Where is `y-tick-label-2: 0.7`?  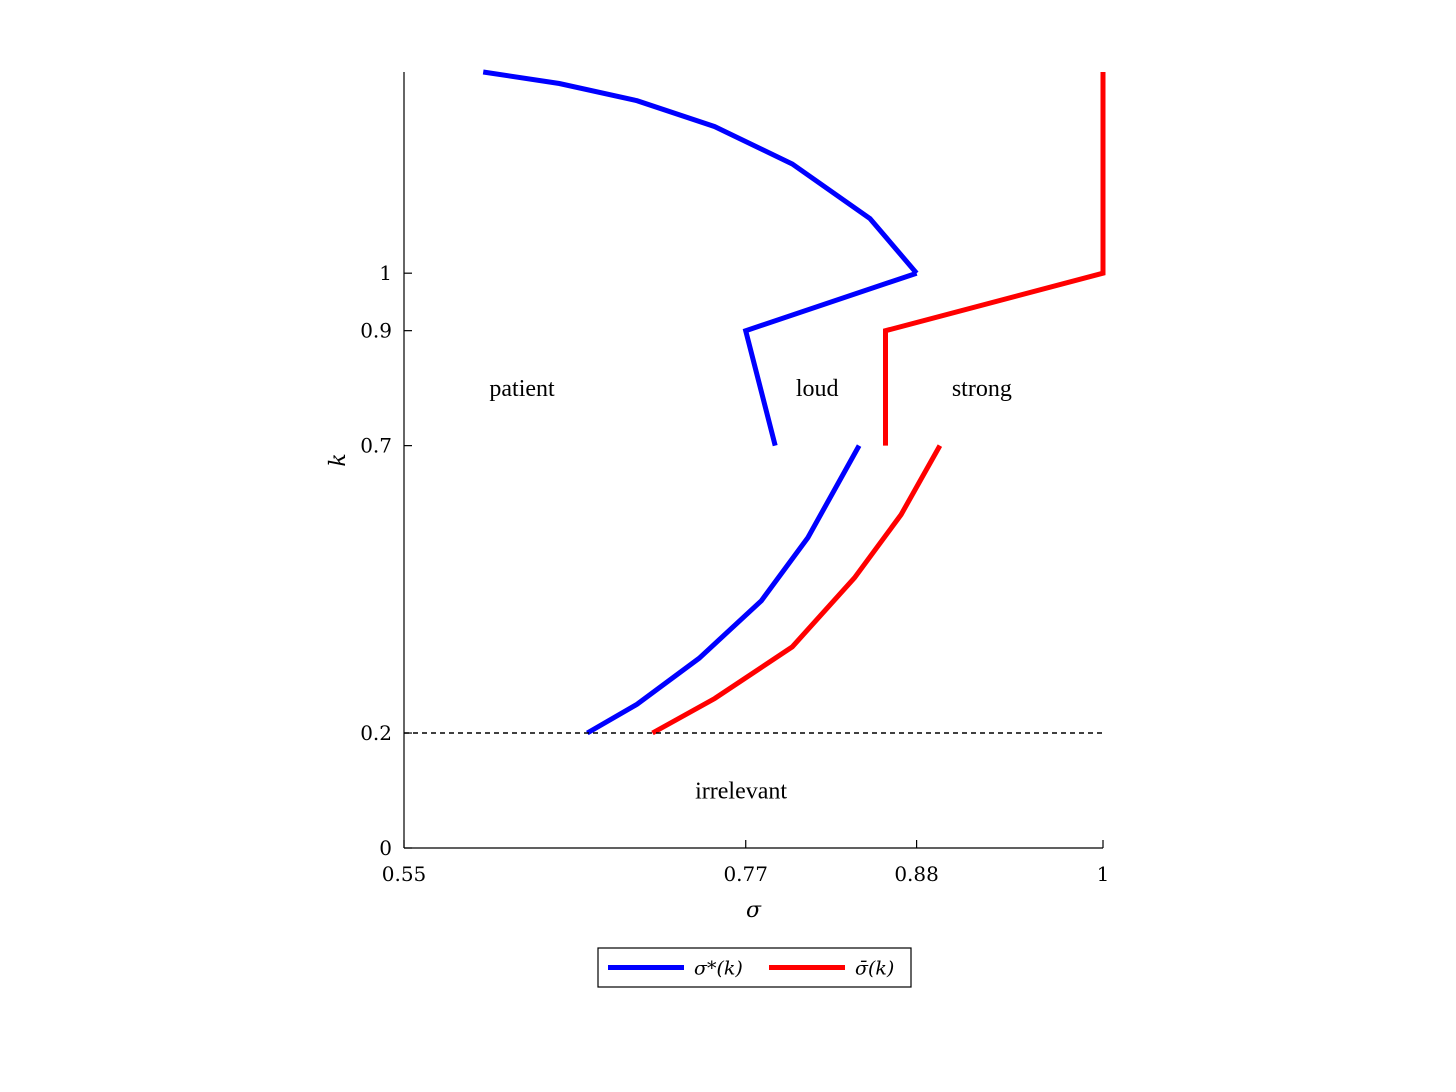 y-tick-label-2: 0.7 is located at coordinates (376, 446).